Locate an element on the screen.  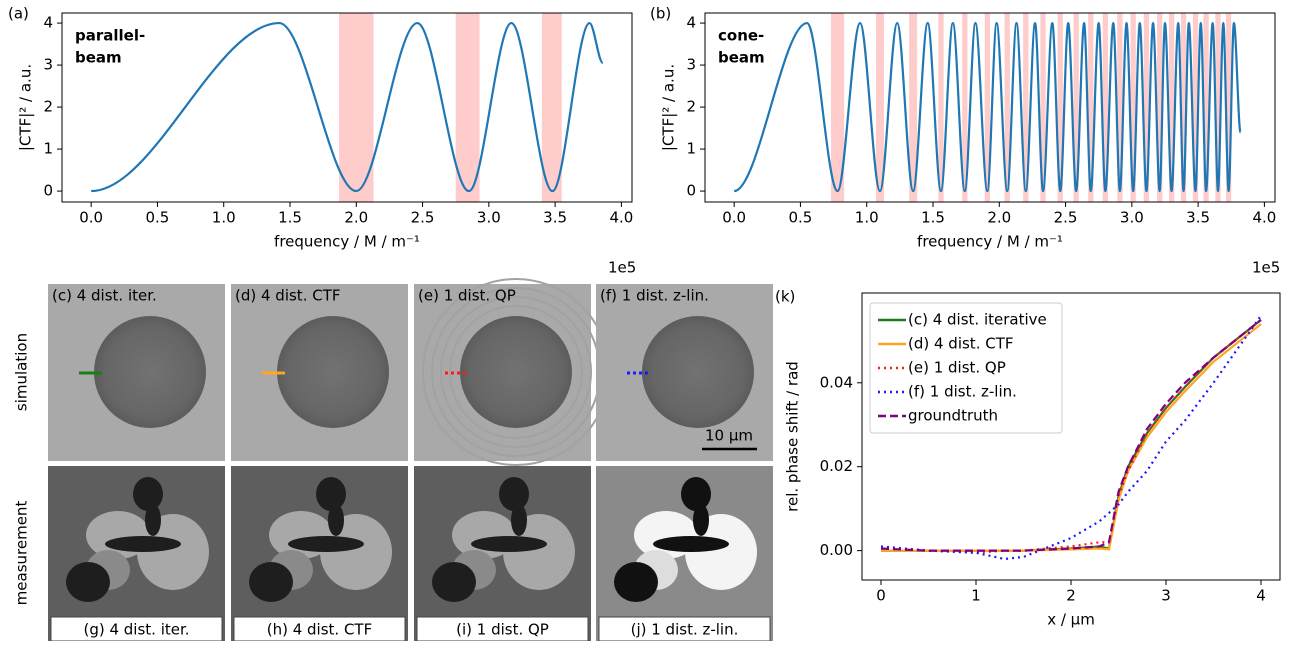
row-label: simulation is located at coordinates (22, 372).